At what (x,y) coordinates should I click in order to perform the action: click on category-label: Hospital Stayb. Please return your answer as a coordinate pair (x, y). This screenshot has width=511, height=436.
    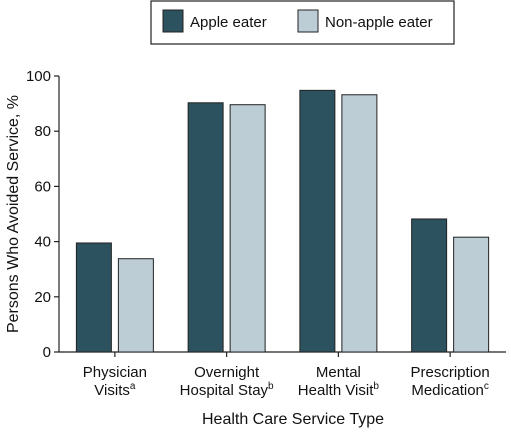
    Looking at the image, I should click on (227, 390).